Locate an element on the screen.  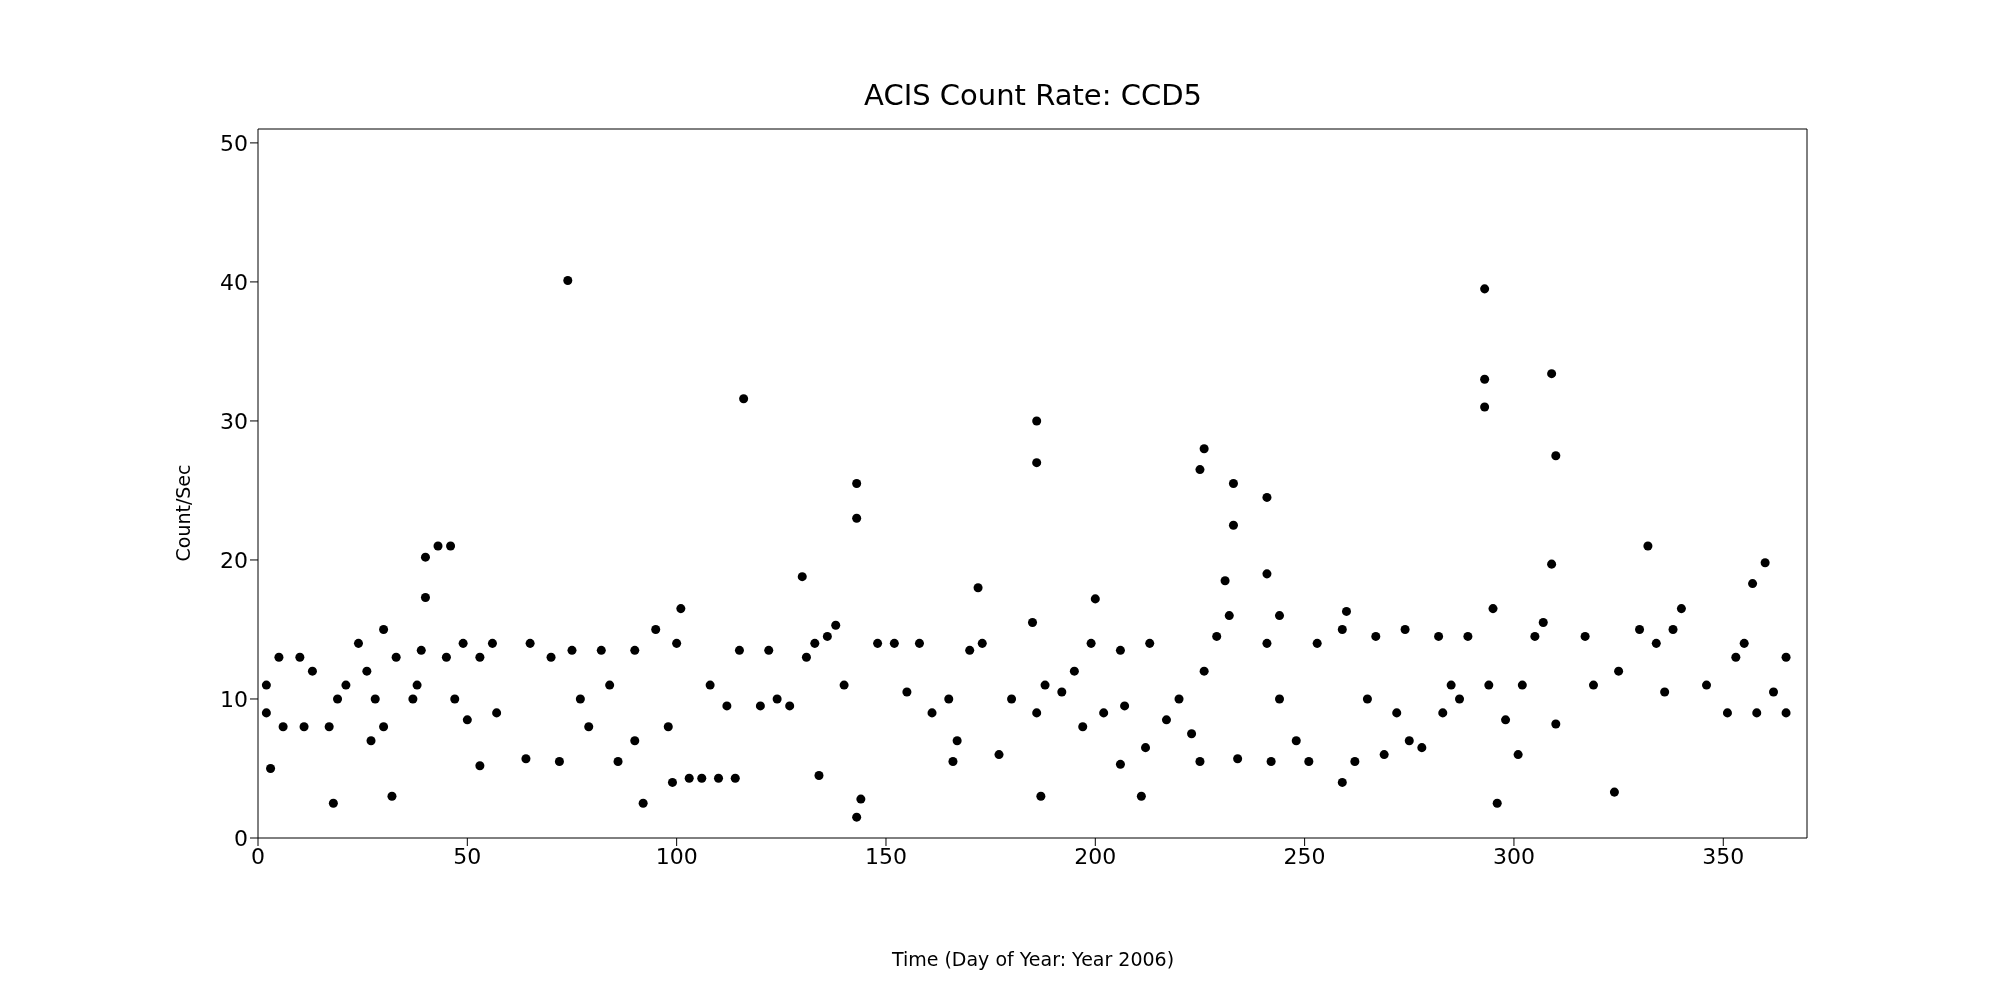
y-tick-label: 30 is located at coordinates (234, 421).